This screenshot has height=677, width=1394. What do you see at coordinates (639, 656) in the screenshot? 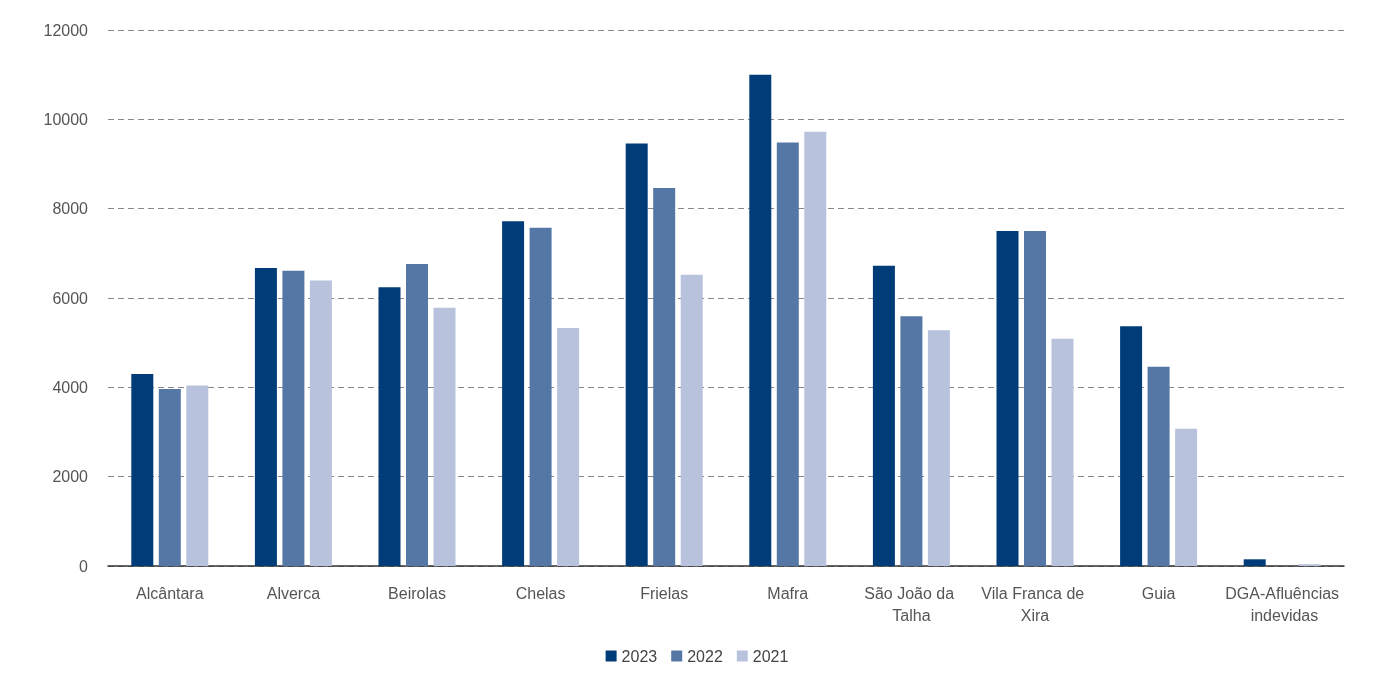
I see `legend-label: 2023` at bounding box center [639, 656].